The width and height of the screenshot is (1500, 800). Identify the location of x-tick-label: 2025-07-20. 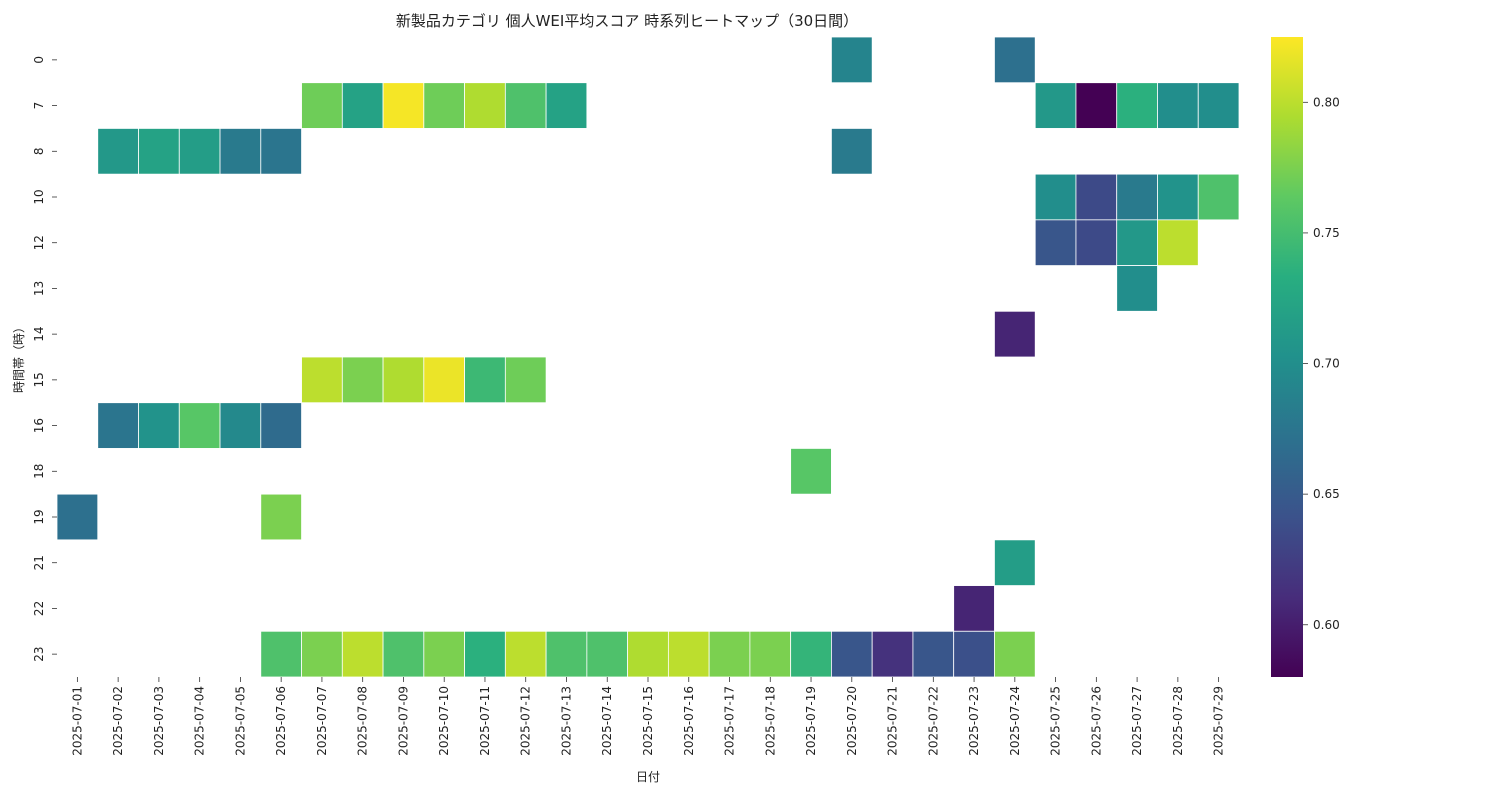
(852, 721).